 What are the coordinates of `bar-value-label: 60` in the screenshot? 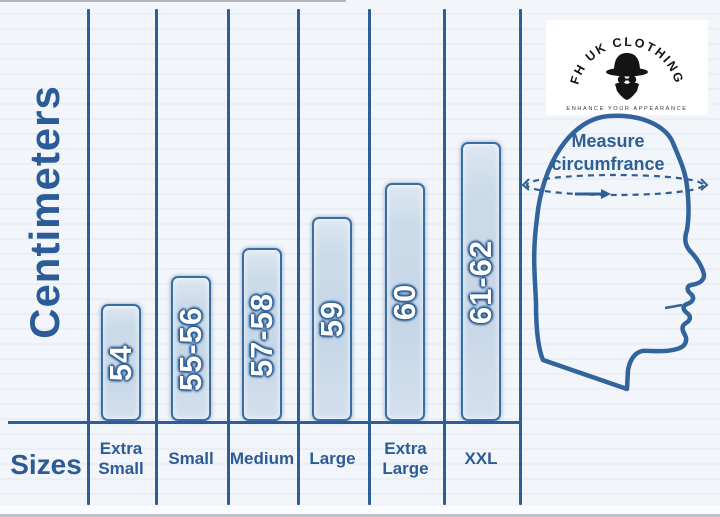 It's located at (405, 302).